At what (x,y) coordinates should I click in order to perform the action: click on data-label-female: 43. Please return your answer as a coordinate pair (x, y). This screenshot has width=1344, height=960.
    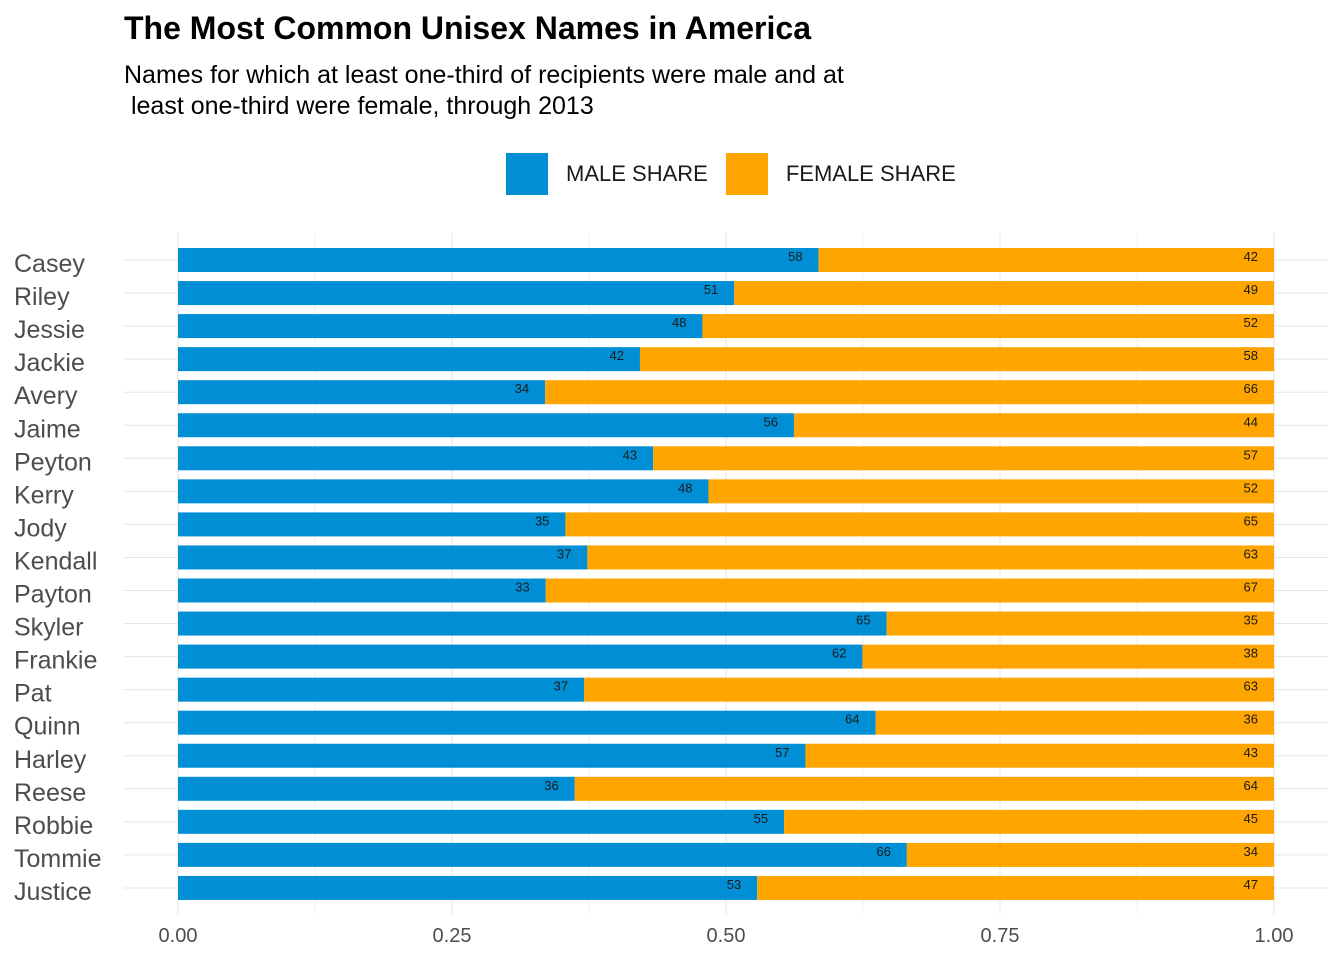
    Looking at the image, I should click on (1251, 752).